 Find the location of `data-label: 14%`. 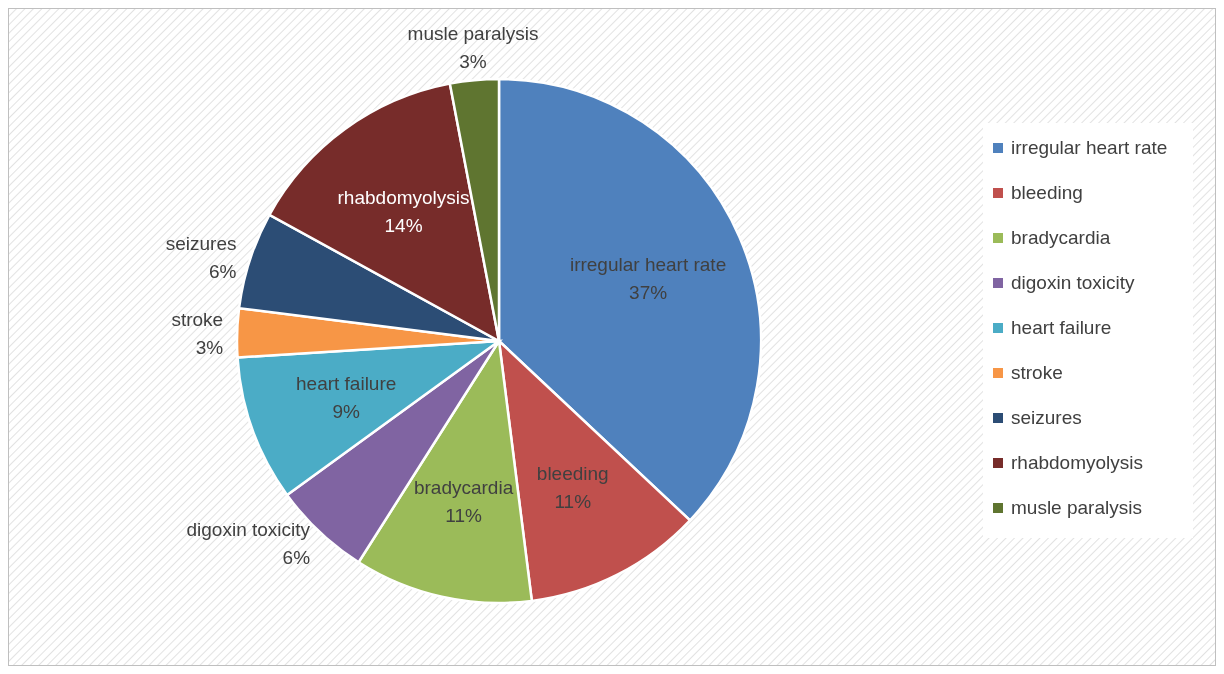

data-label: 14% is located at coordinates (403, 225).